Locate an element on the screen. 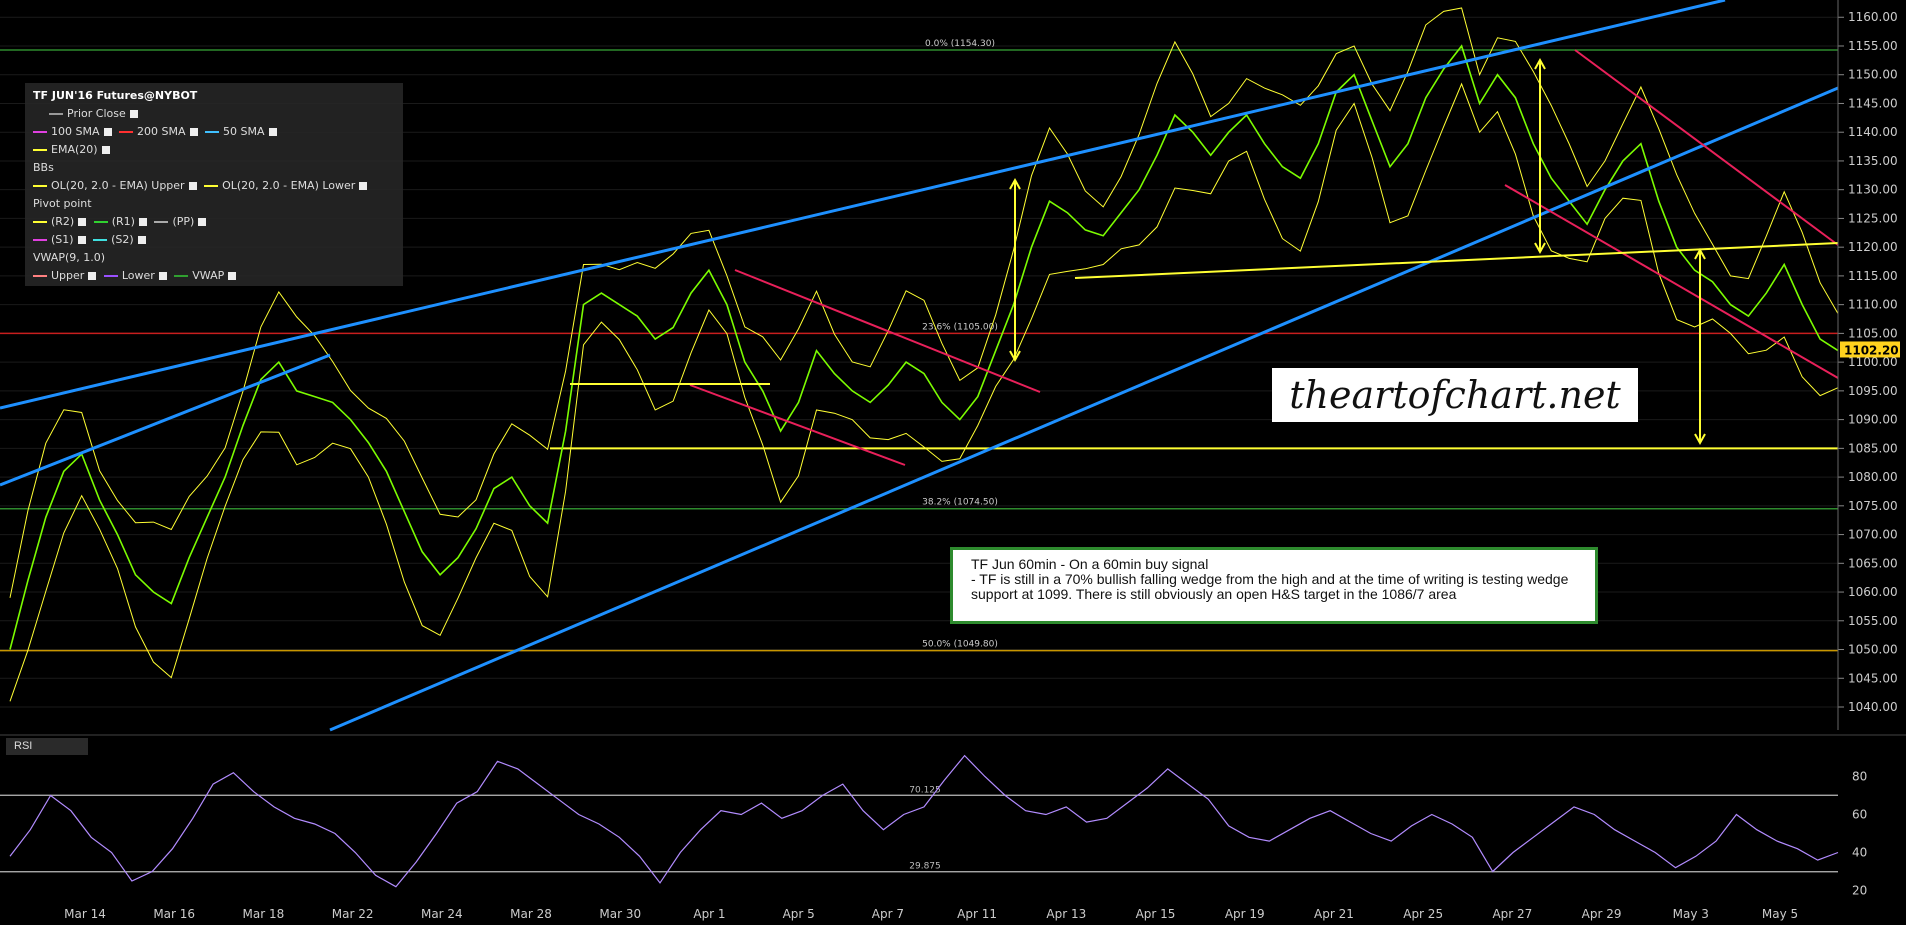 The height and width of the screenshot is (925, 1906). time-tick-label: Mar 22 is located at coordinates (353, 914).